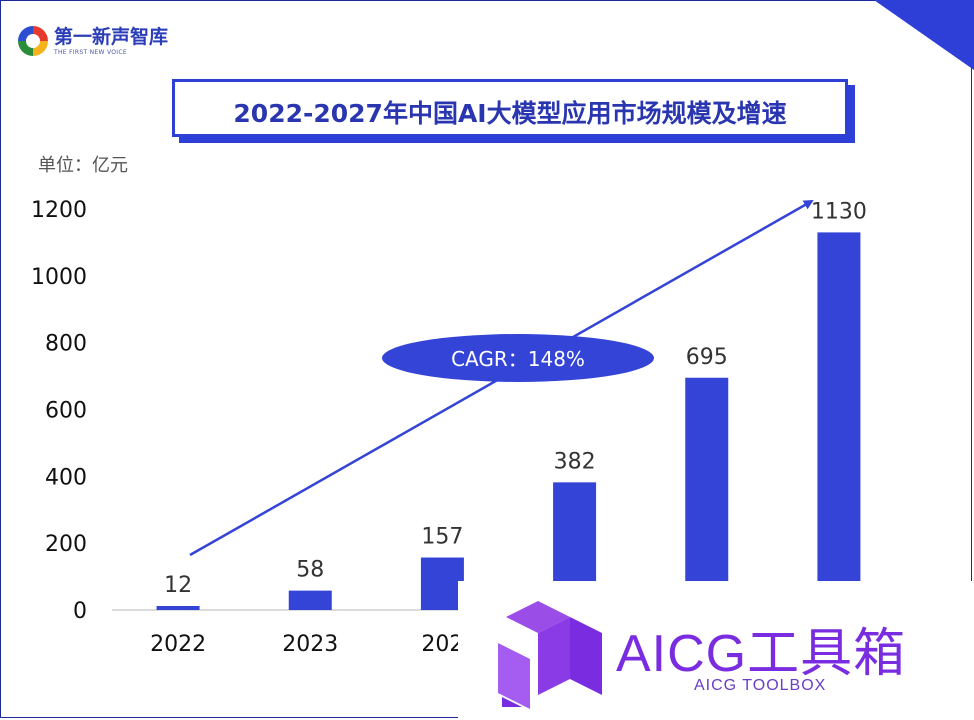  Describe the element at coordinates (839, 211) in the screenshot. I see `data-label-2027: 1130` at that location.